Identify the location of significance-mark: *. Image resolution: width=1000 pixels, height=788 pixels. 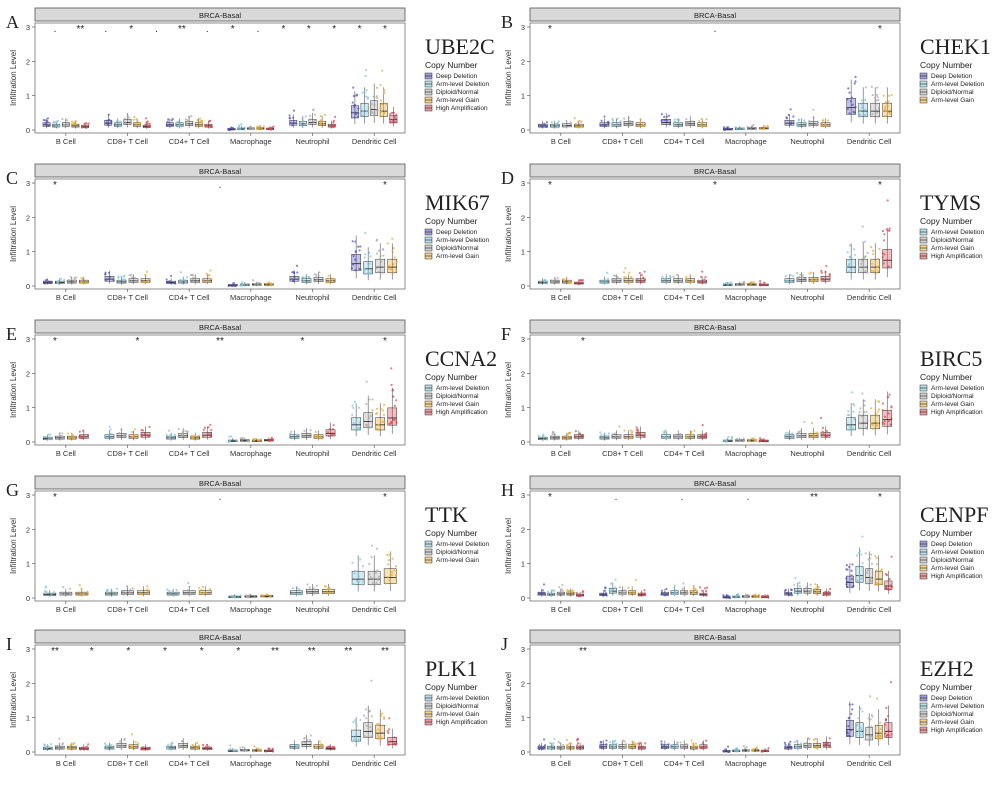
(360, 29).